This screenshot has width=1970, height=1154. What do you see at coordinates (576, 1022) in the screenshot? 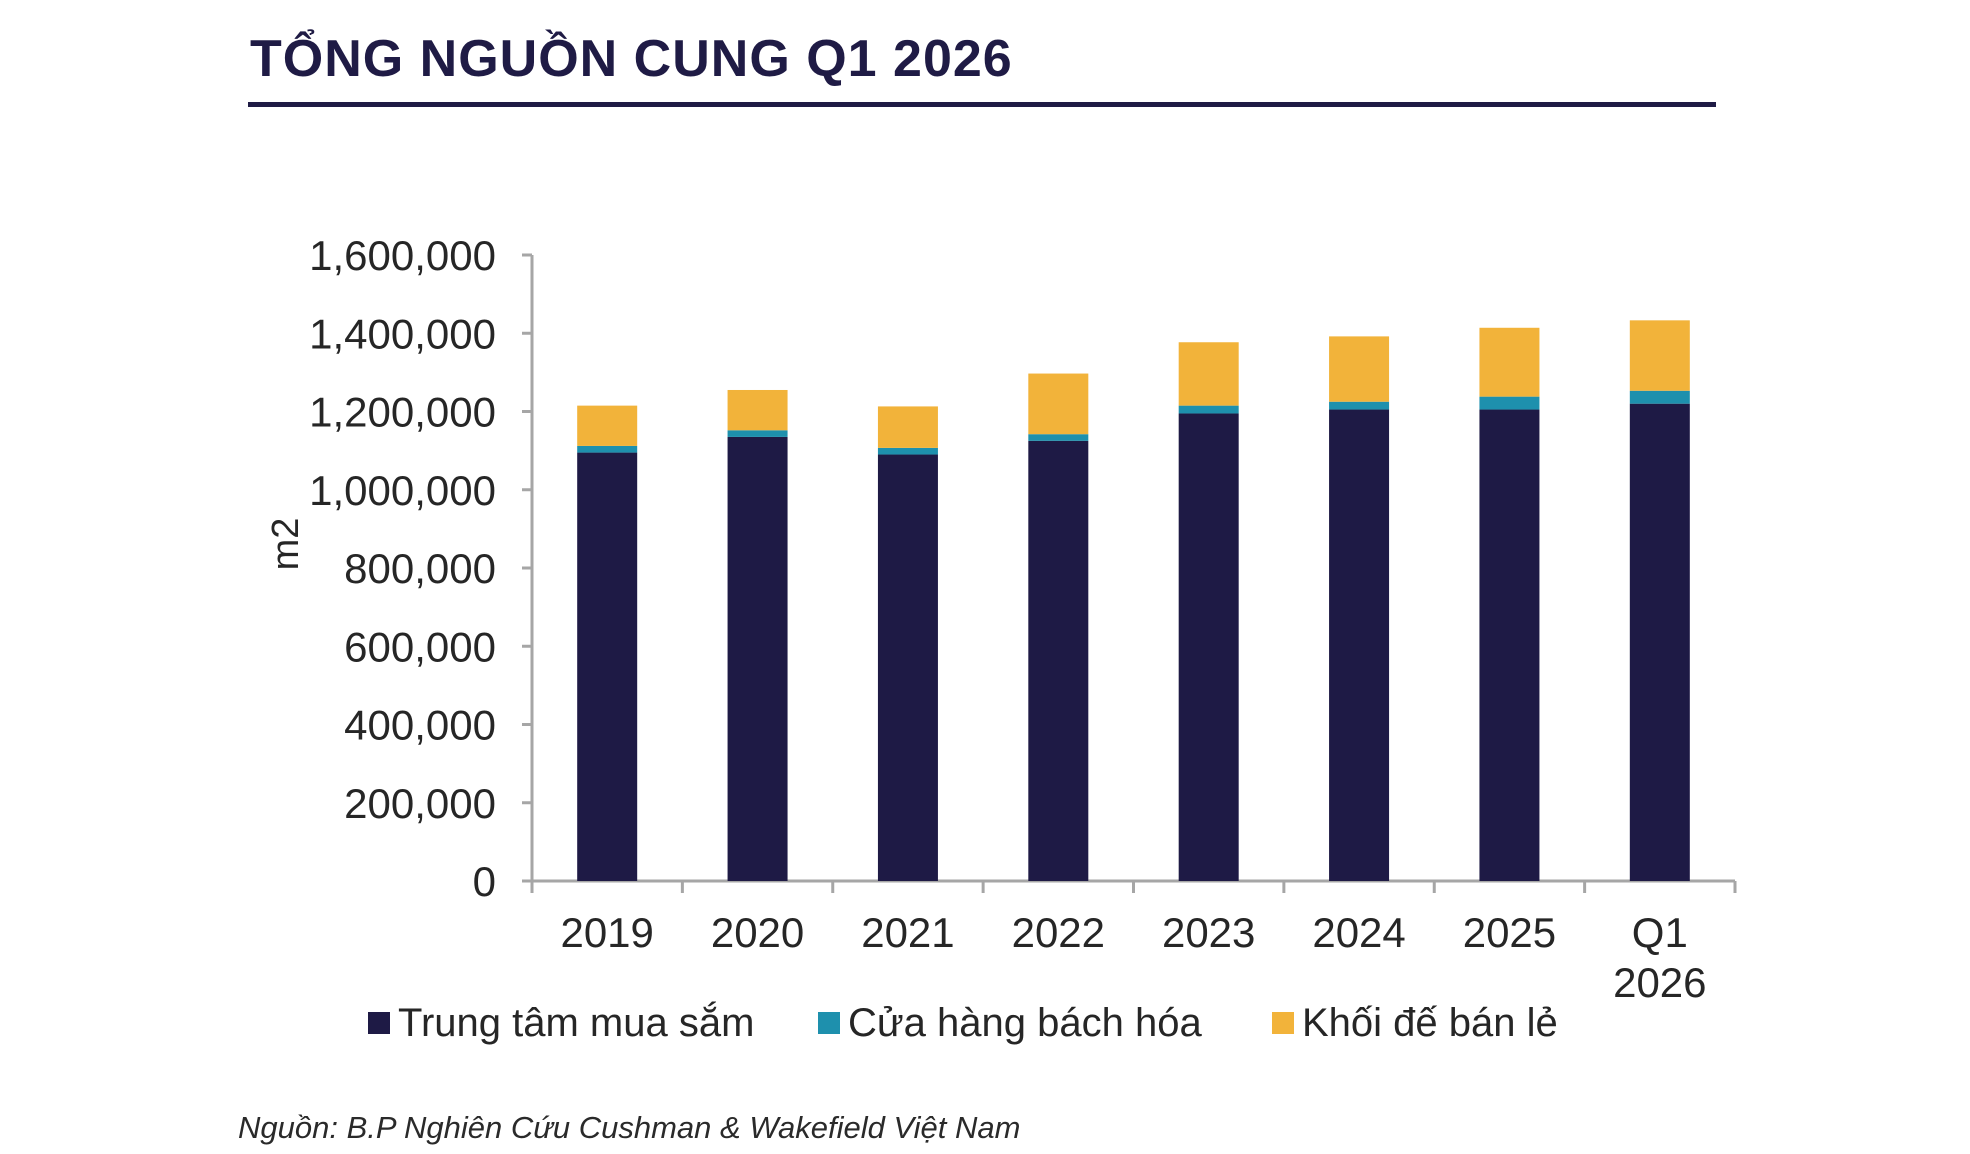
I see `legend-label: Trung tâm mua sắm` at bounding box center [576, 1022].